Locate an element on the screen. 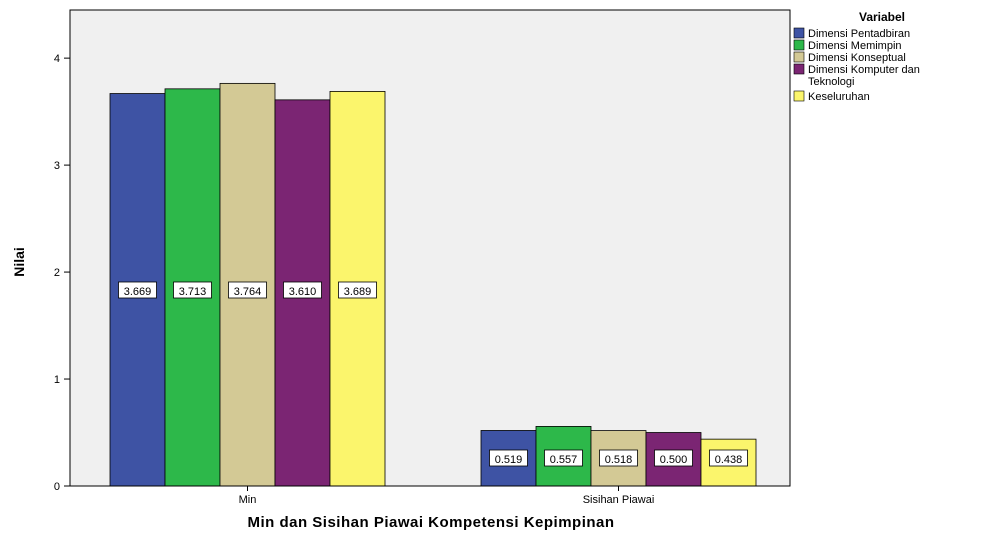 The image size is (997, 536). data-label: 0.438 is located at coordinates (729, 460).